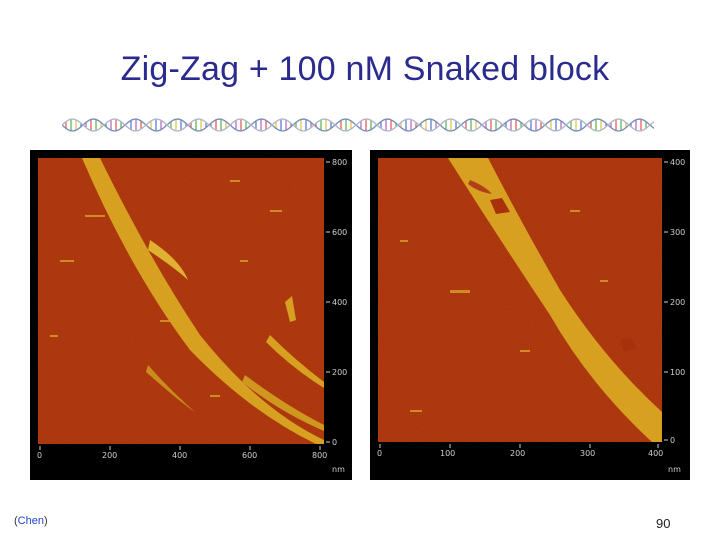 This screenshot has height=540, width=720. What do you see at coordinates (319, 455) in the screenshot?
I see `afm-left-xtick: 800` at bounding box center [319, 455].